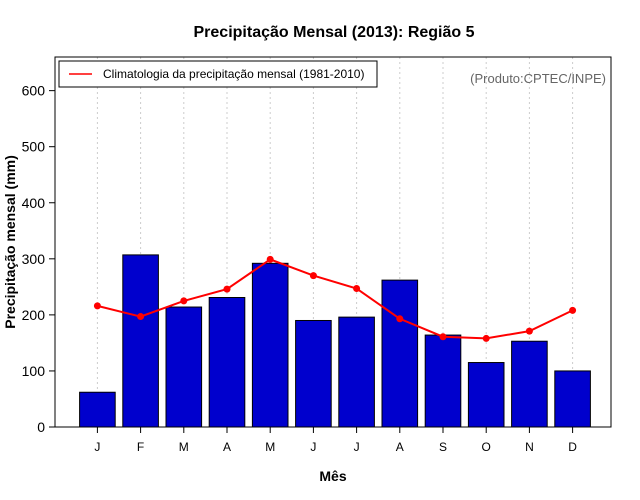 The image size is (640, 500). Describe the element at coordinates (34, 259) in the screenshot. I see `y-tick-label: 300` at that location.